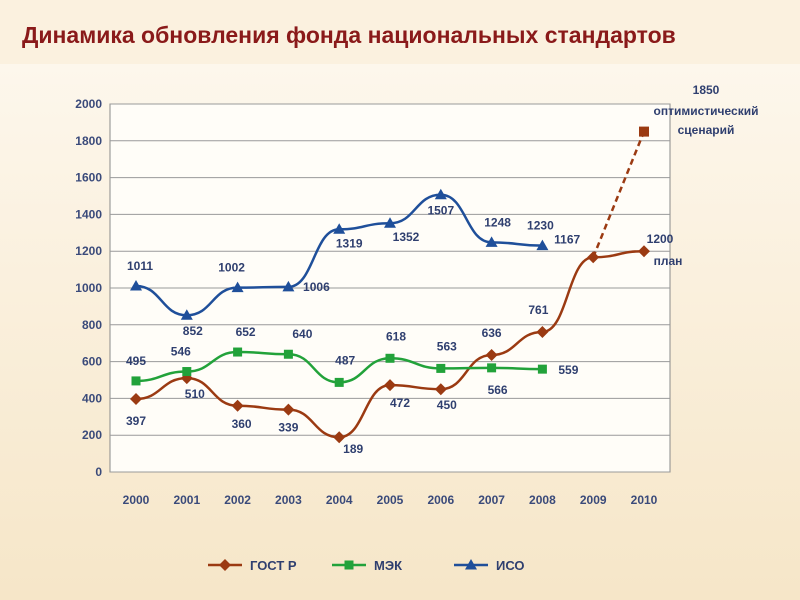 This screenshot has height=600, width=800. Describe the element at coordinates (92, 435) in the screenshot. I see `y-tick-label: 200` at that location.